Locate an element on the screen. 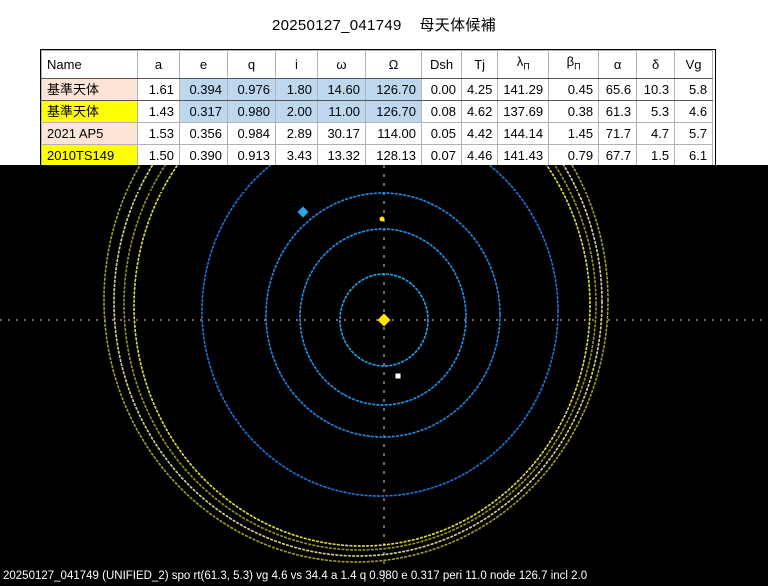 Image resolution: width=768 pixels, height=586 pixels. cell-w: 11.00 is located at coordinates (341, 111).